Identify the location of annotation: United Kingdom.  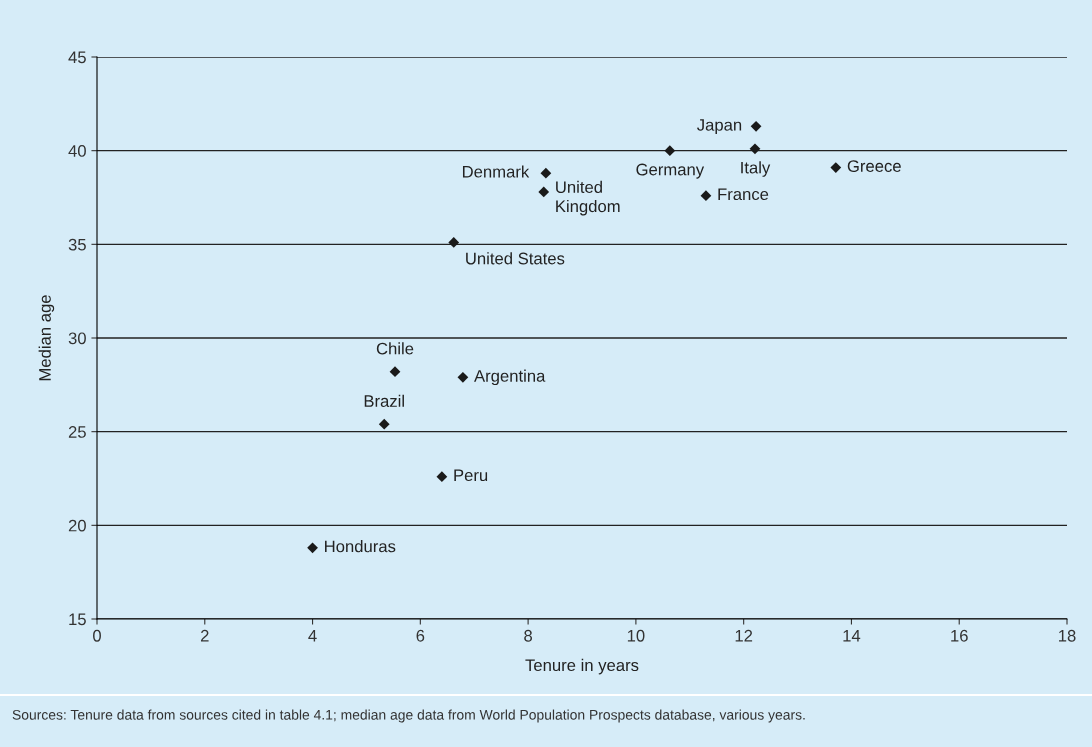
(588, 198).